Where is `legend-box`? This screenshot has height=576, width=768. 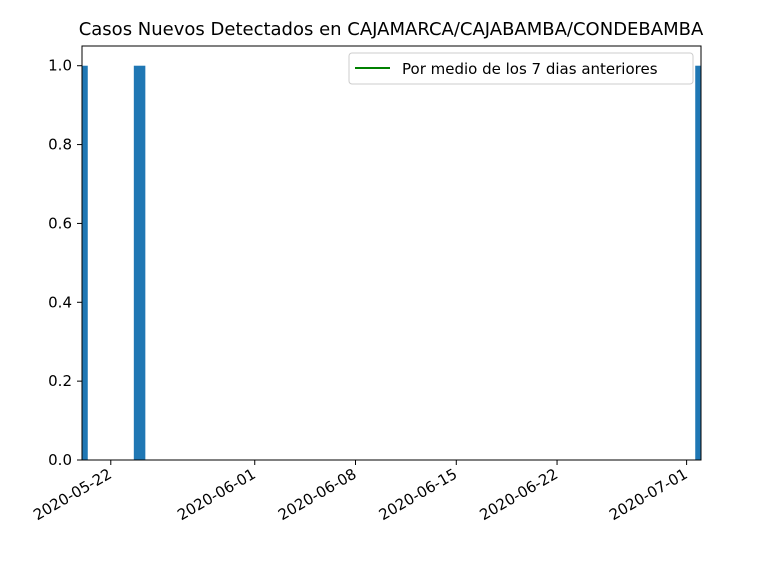
legend-box is located at coordinates (521, 68).